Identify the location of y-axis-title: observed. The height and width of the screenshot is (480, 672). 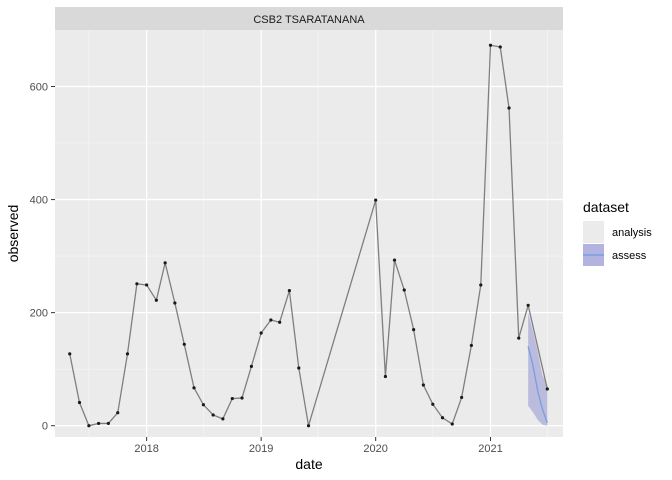
(13, 234).